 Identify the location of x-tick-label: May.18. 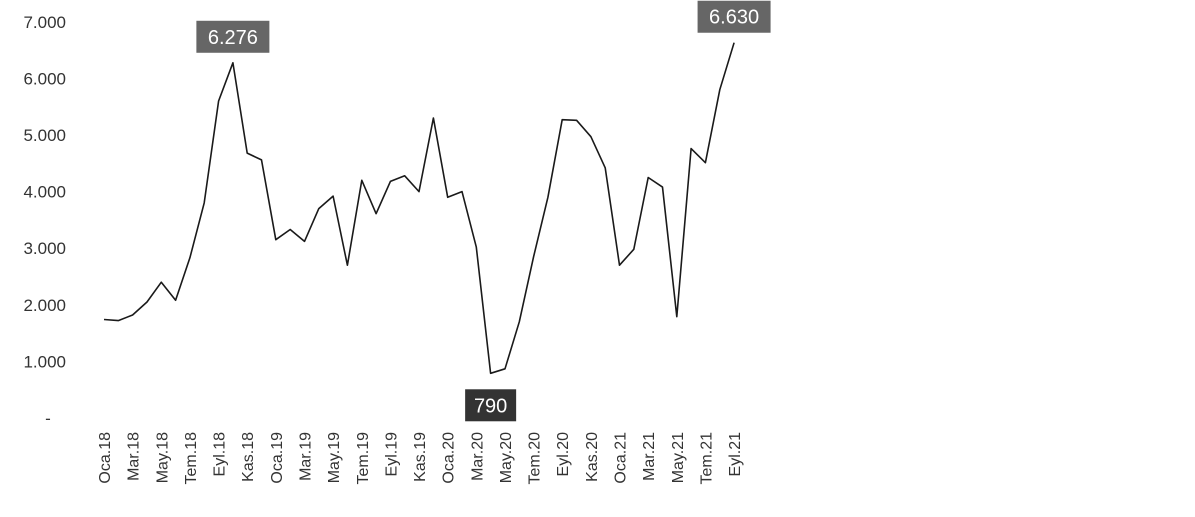
(162, 457).